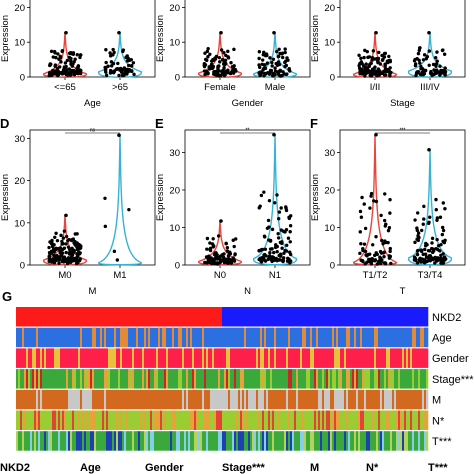  Describe the element at coordinates (438, 421) in the screenshot. I see `heatmap-row-label: N*` at that location.